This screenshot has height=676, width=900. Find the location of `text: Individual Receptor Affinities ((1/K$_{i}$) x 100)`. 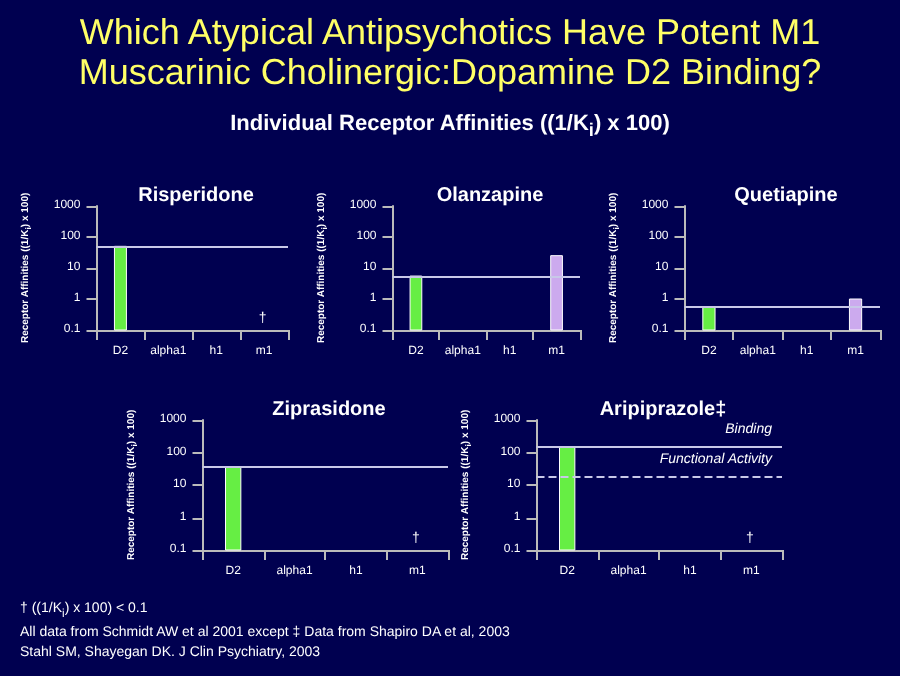

text: Individual Receptor Affinities ((1/K$_{i}$) x 100) is located at coordinates (450, 126).